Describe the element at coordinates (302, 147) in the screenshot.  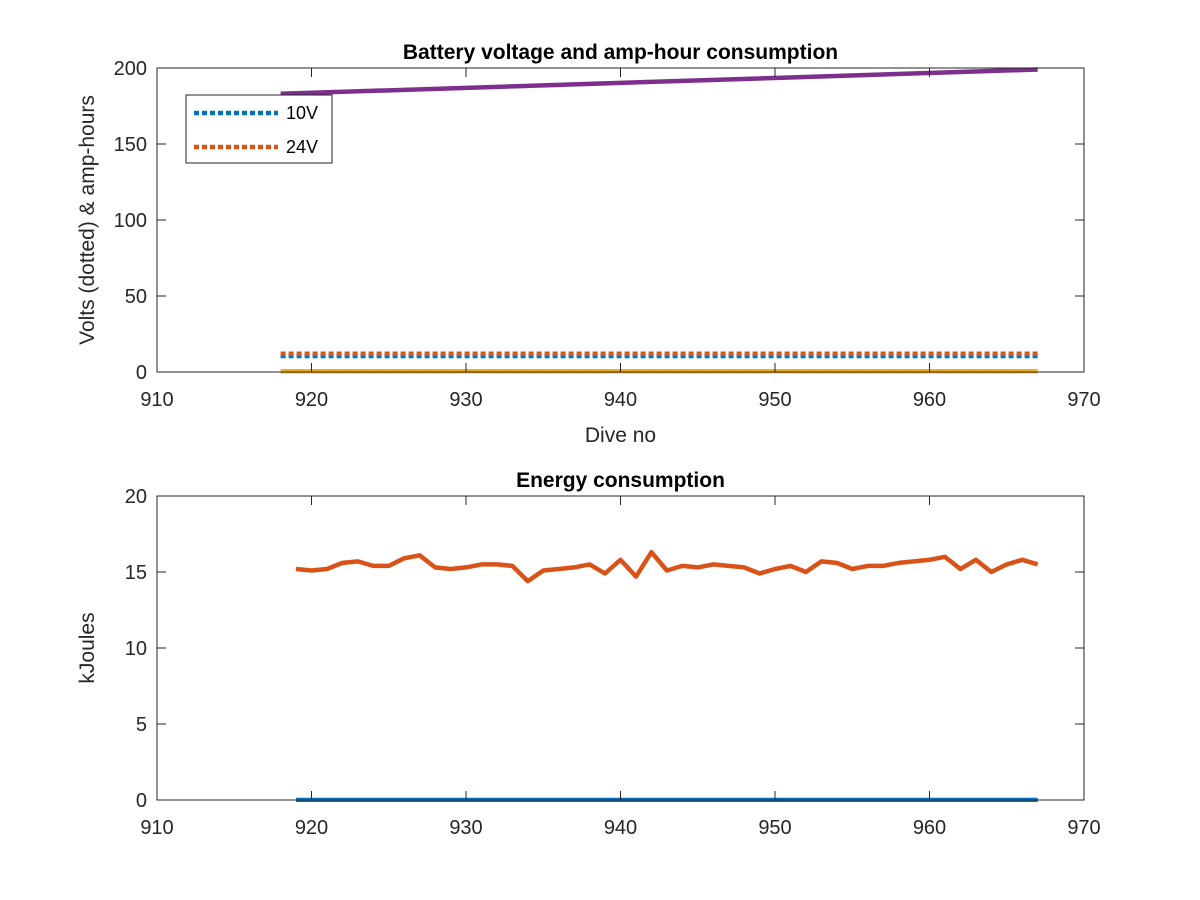
I see `legend-entry-label: 24V` at that location.